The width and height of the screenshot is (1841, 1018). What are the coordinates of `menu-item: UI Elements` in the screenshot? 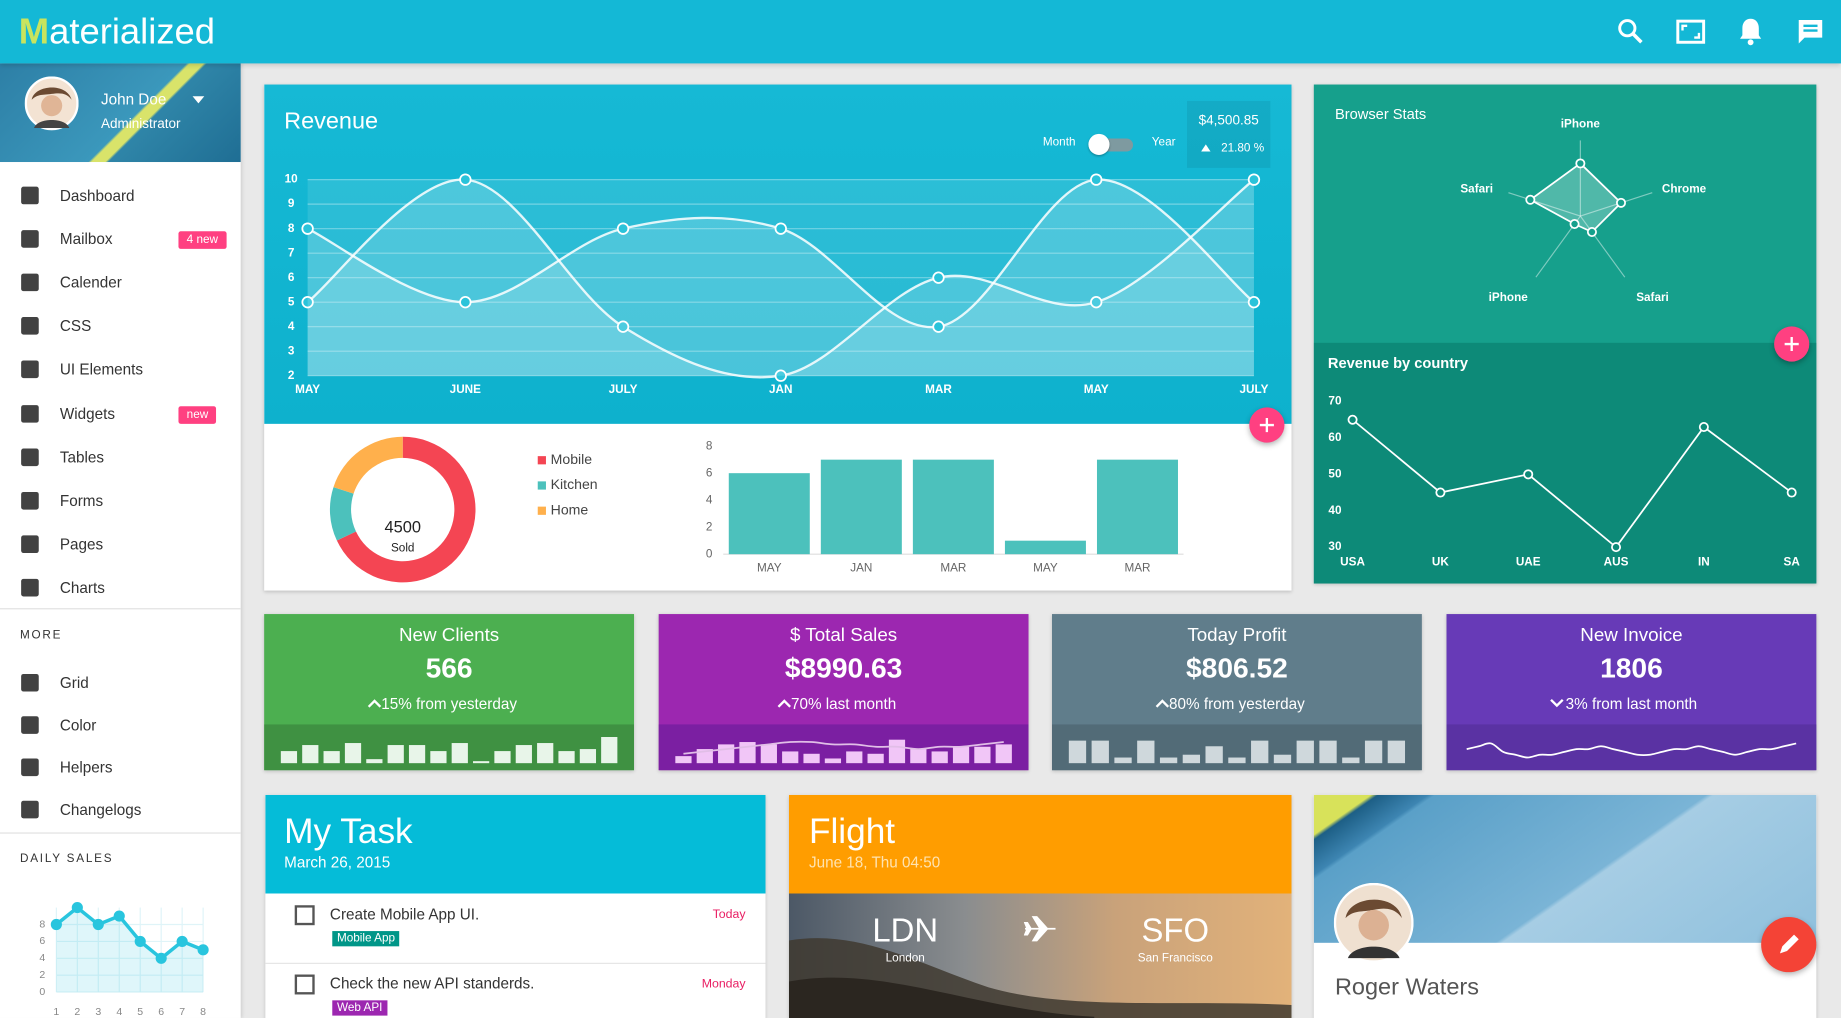 It's located at (120, 370).